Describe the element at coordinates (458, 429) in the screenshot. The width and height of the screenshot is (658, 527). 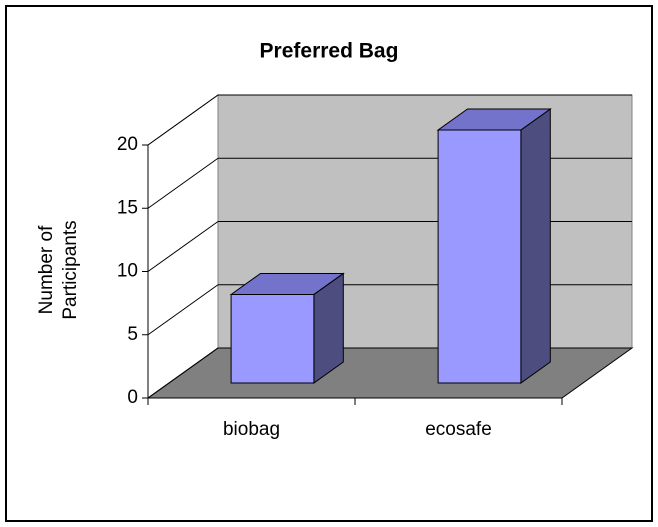
I see `x-tick-label: ecosafe` at that location.